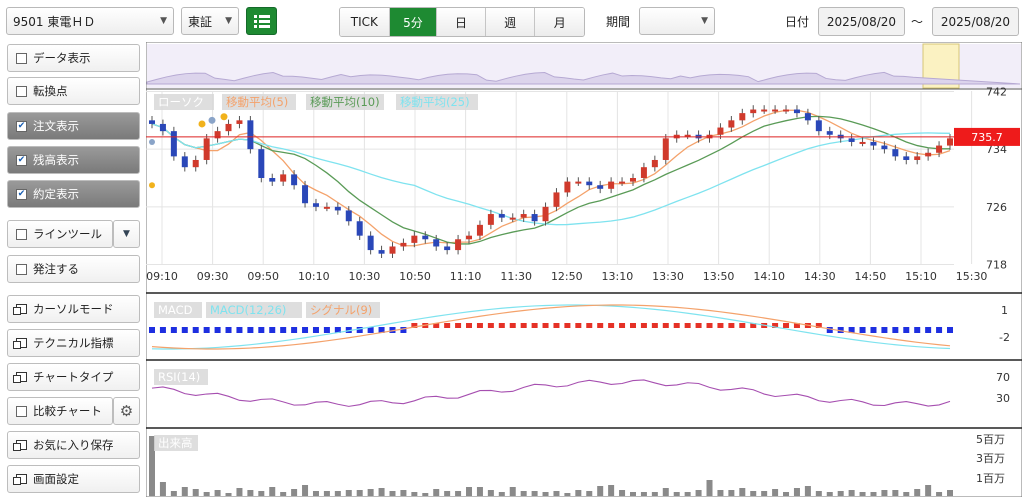  Describe the element at coordinates (261, 21) in the screenshot. I see `list-menu-button` at that location.